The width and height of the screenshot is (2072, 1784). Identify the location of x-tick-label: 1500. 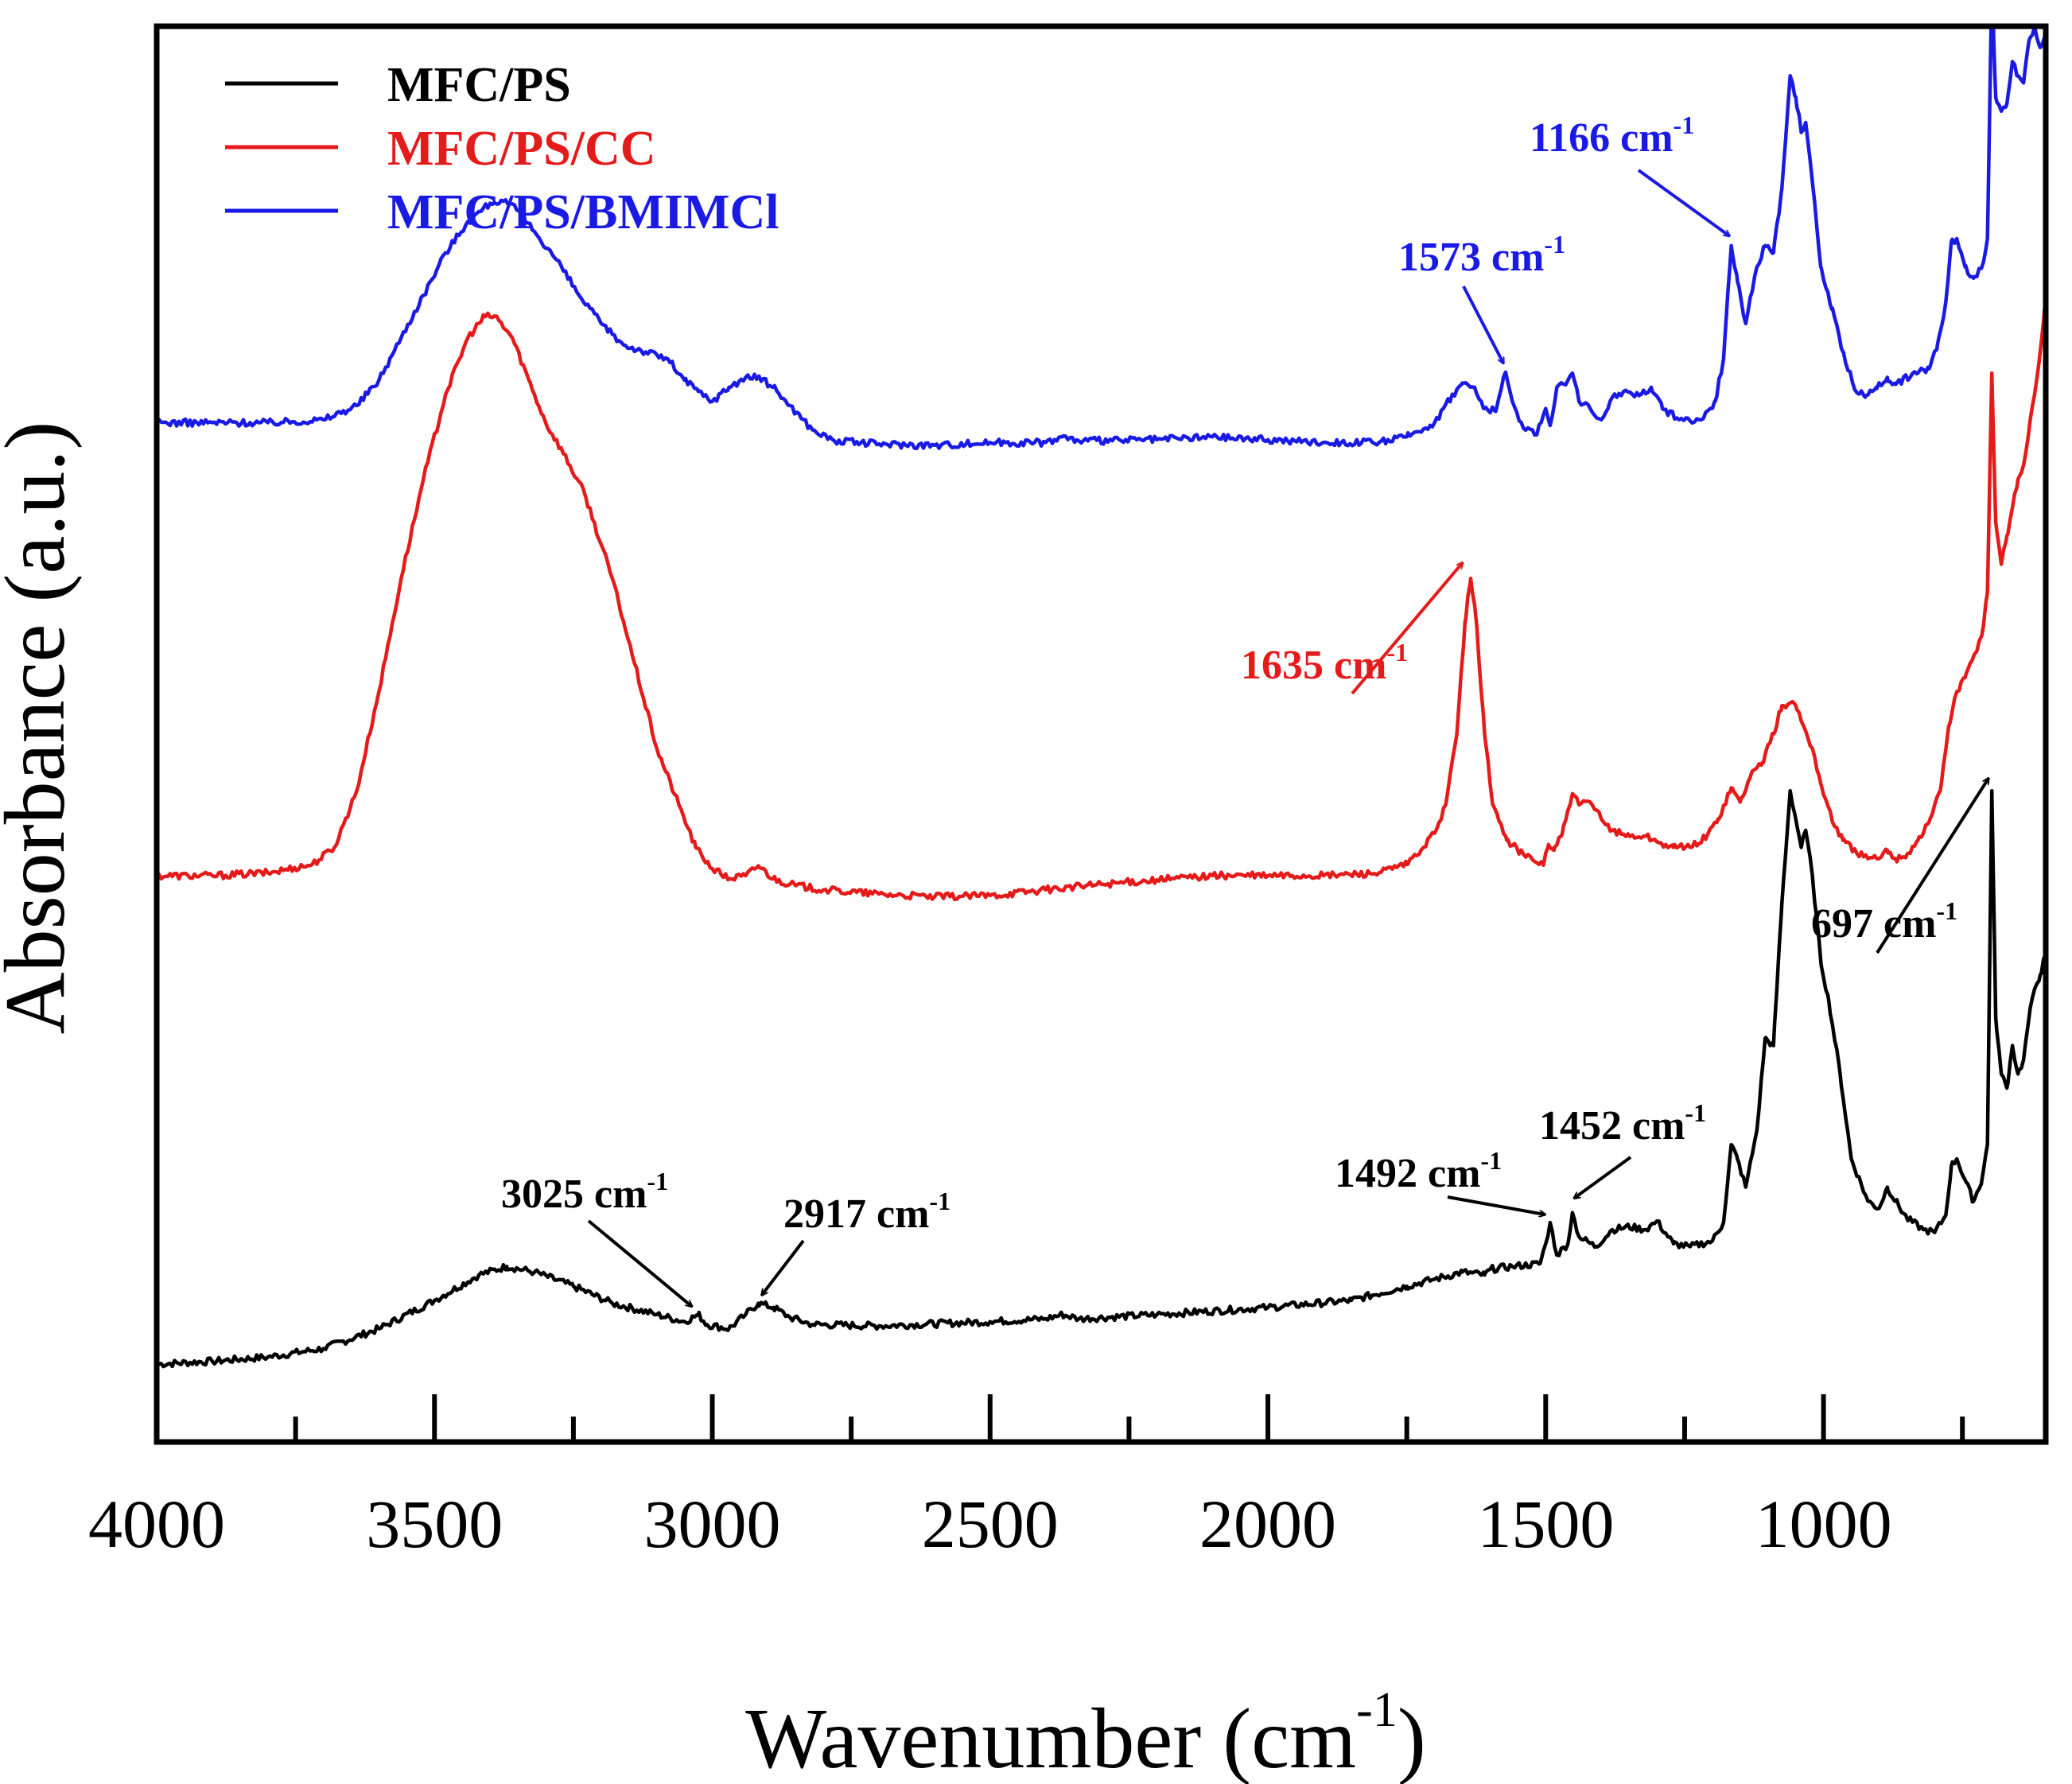
(1545, 1524).